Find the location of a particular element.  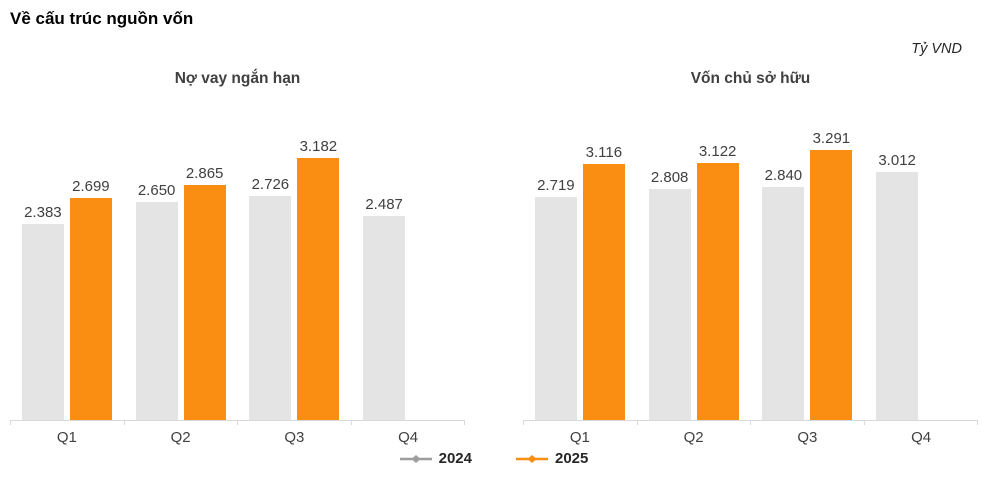

bar-value-label: 2.726 is located at coordinates (270, 184).